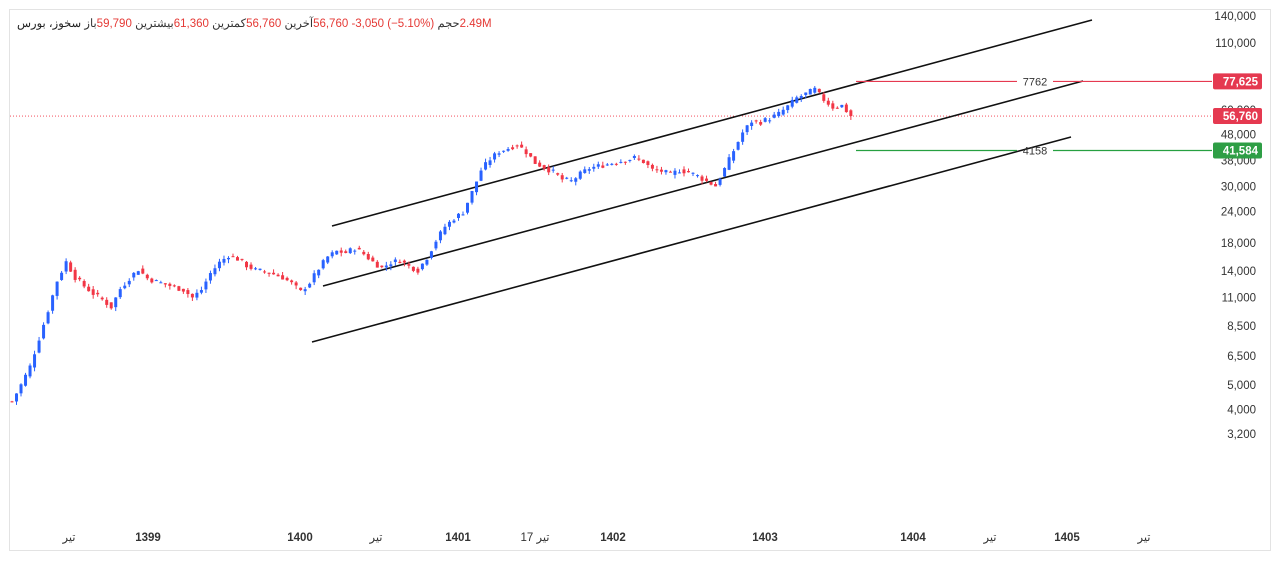 Image resolution: width=1280 pixels, height=561 pixels. Describe the element at coordinates (49, 24) in the screenshot. I see `legend-symbol: سخوز، بورس` at that location.